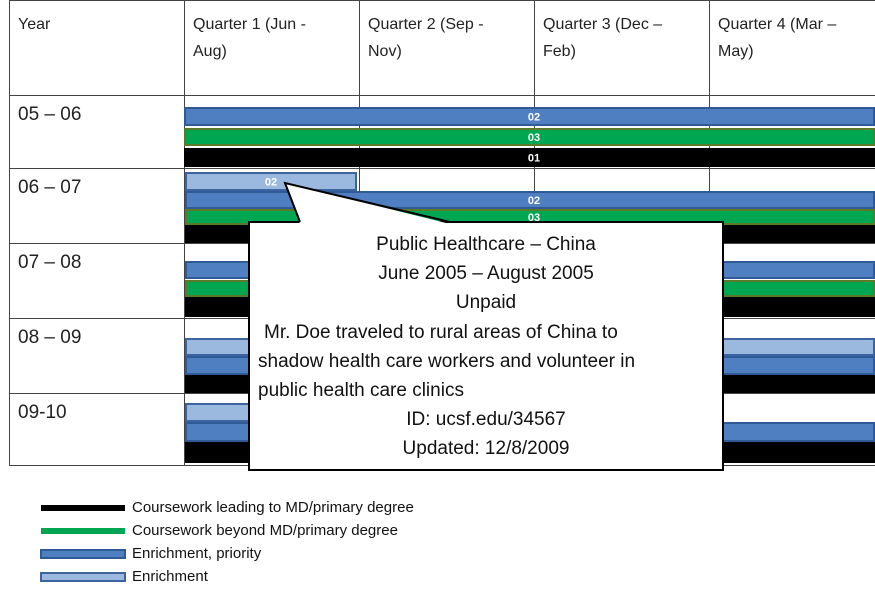 The height and width of the screenshot is (589, 875). What do you see at coordinates (367, 202) in the screenshot?
I see `tooltip-pointer` at bounding box center [367, 202].